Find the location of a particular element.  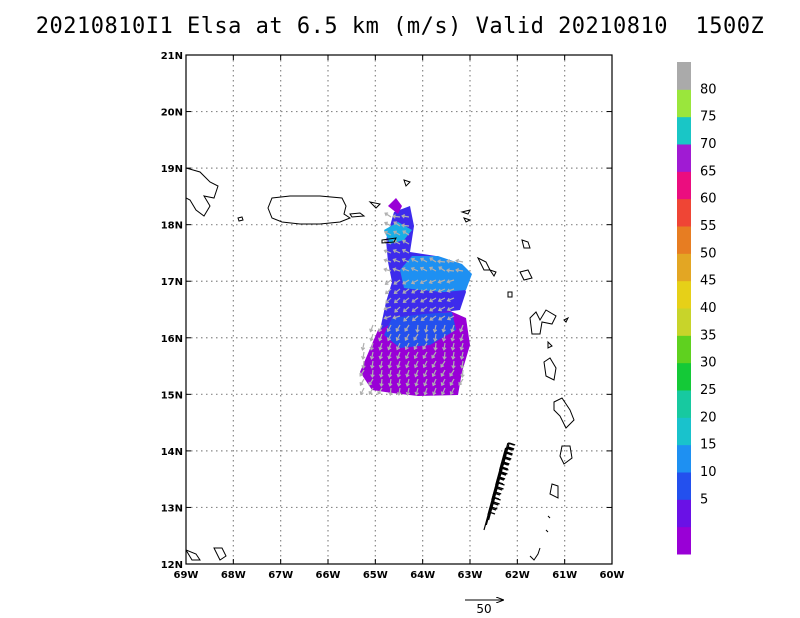

coast-mona is located at coordinates (240, 219).